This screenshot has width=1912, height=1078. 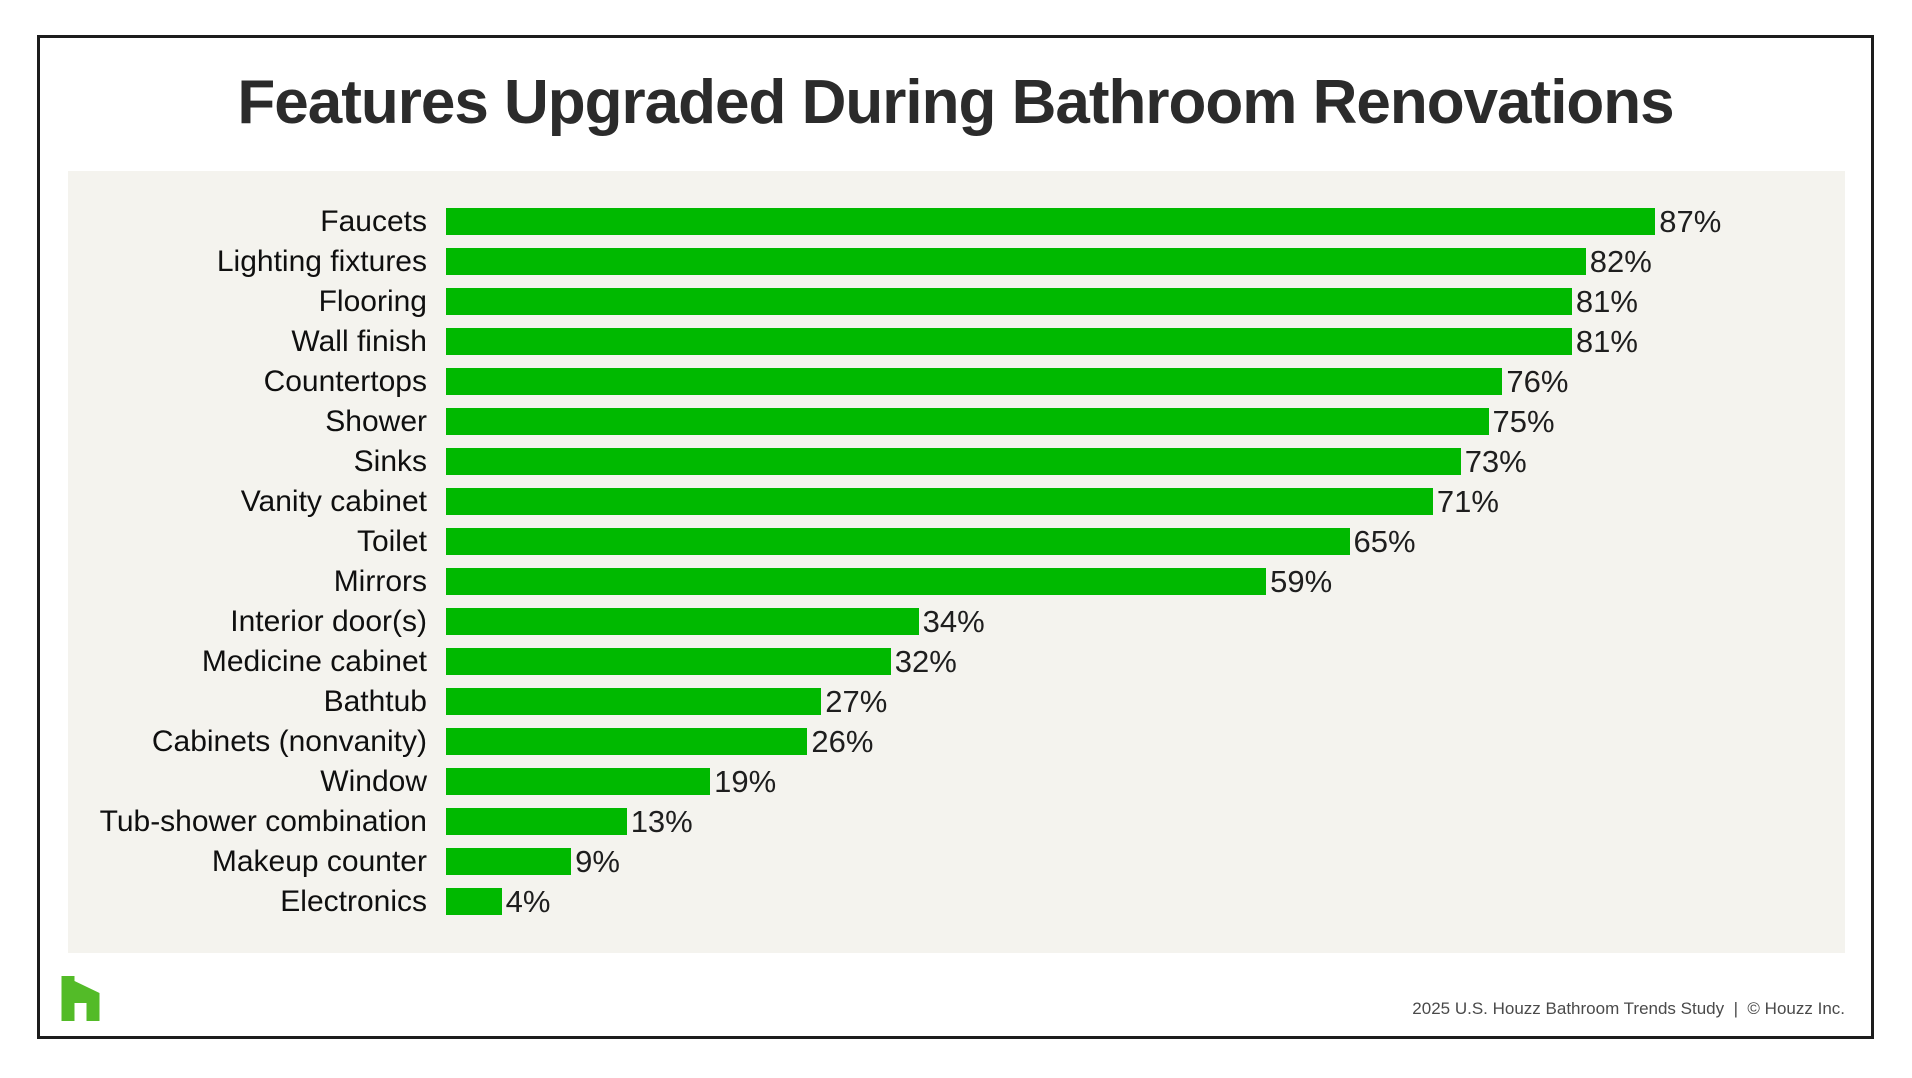 I want to click on category-label: Makeup counter, so click(x=319, y=861).